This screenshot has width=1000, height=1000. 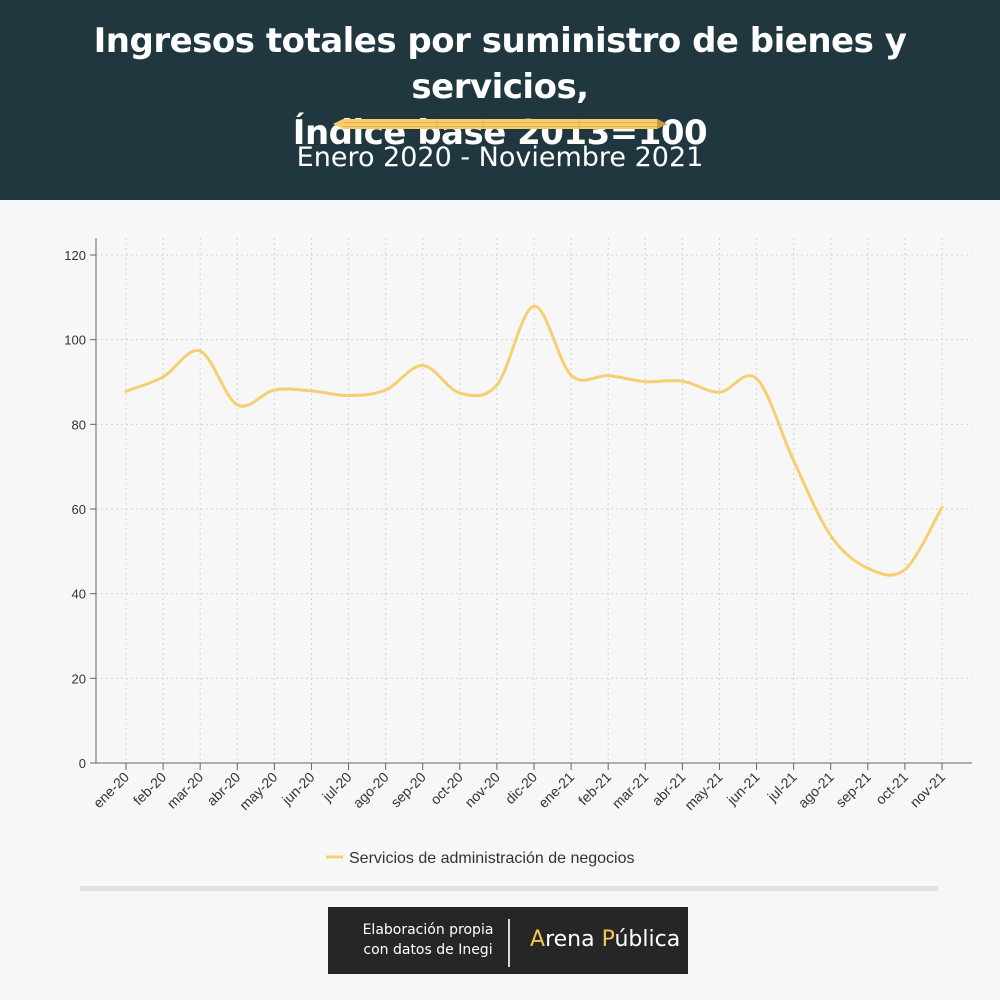 I want to click on x-tick-label: sep-20, so click(x=408, y=790).